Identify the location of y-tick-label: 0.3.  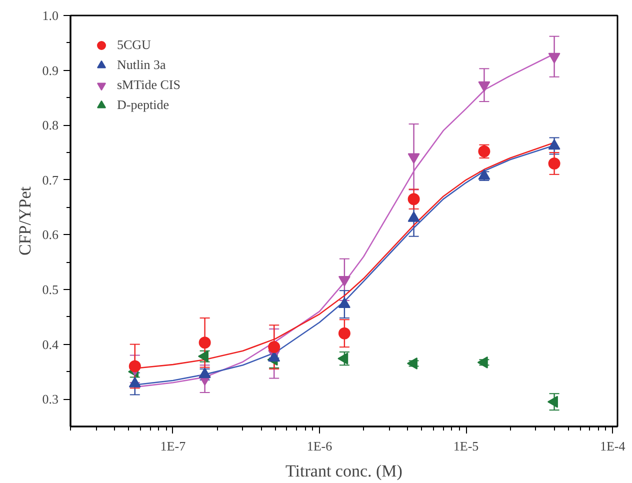
(50, 399).